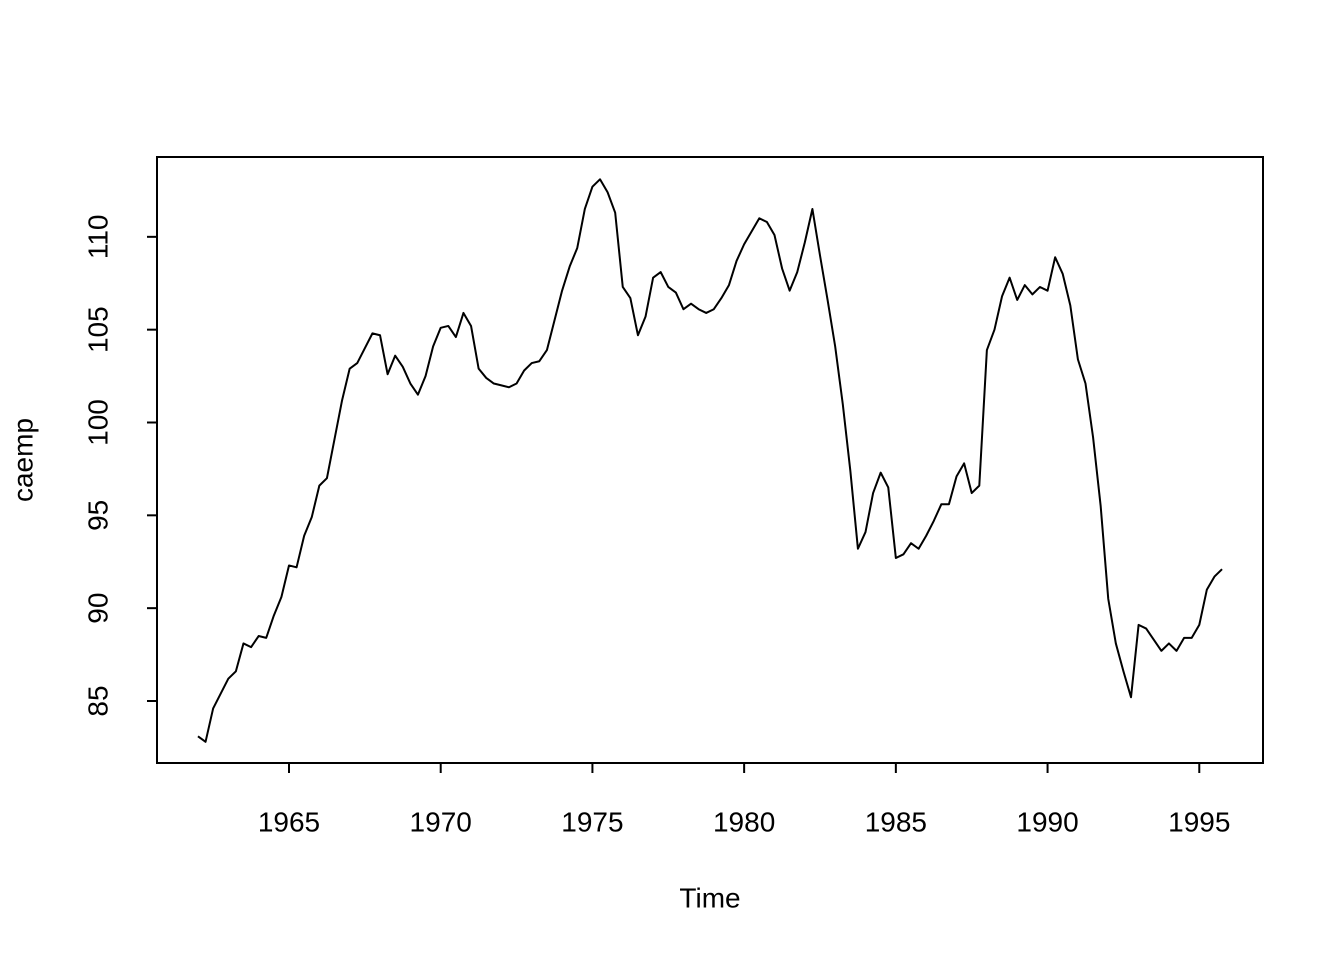  I want to click on y-tick-label: 95, so click(97, 515).